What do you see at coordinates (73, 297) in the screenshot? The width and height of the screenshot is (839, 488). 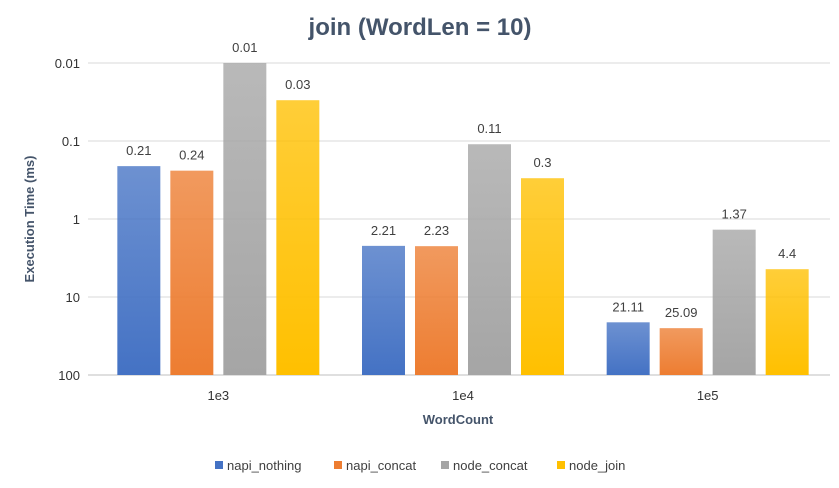 I see `y-tick-label: 10` at bounding box center [73, 297].